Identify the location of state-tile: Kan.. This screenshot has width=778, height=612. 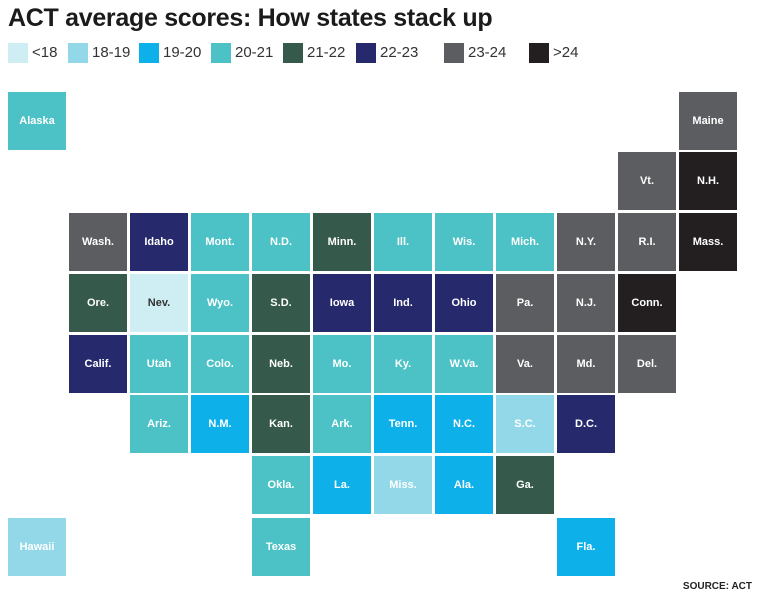
(281, 424).